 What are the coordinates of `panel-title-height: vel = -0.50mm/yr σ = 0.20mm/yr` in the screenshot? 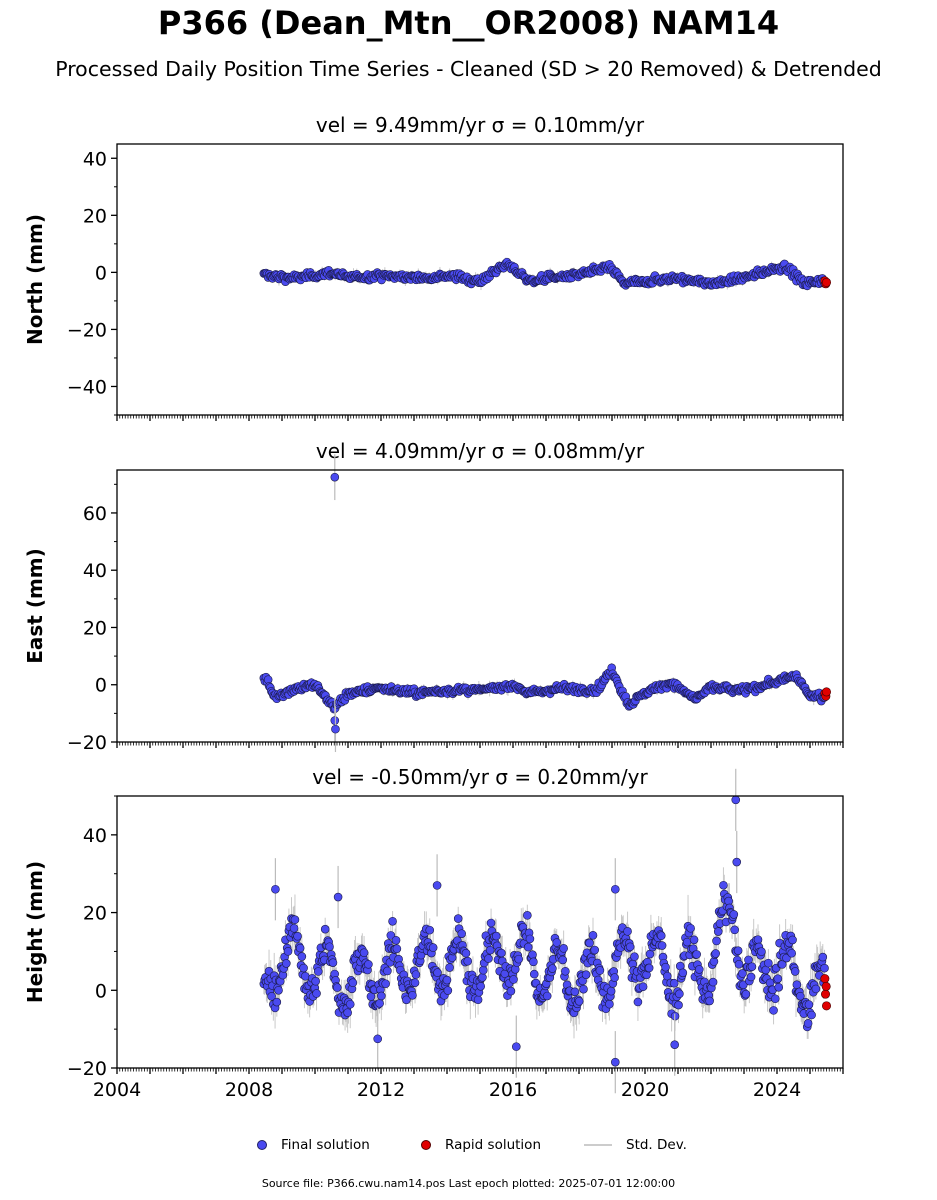 It's located at (480, 777).